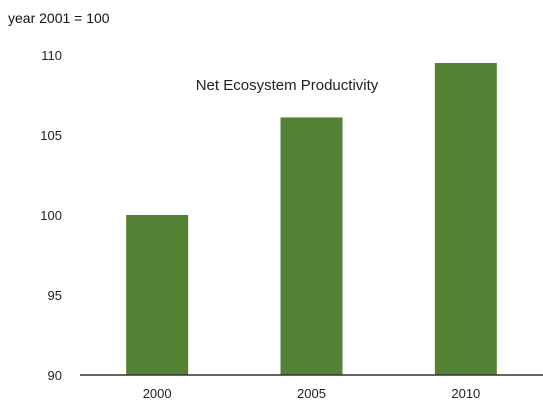  Describe the element at coordinates (465, 219) in the screenshot. I see `bar-2010` at that location.